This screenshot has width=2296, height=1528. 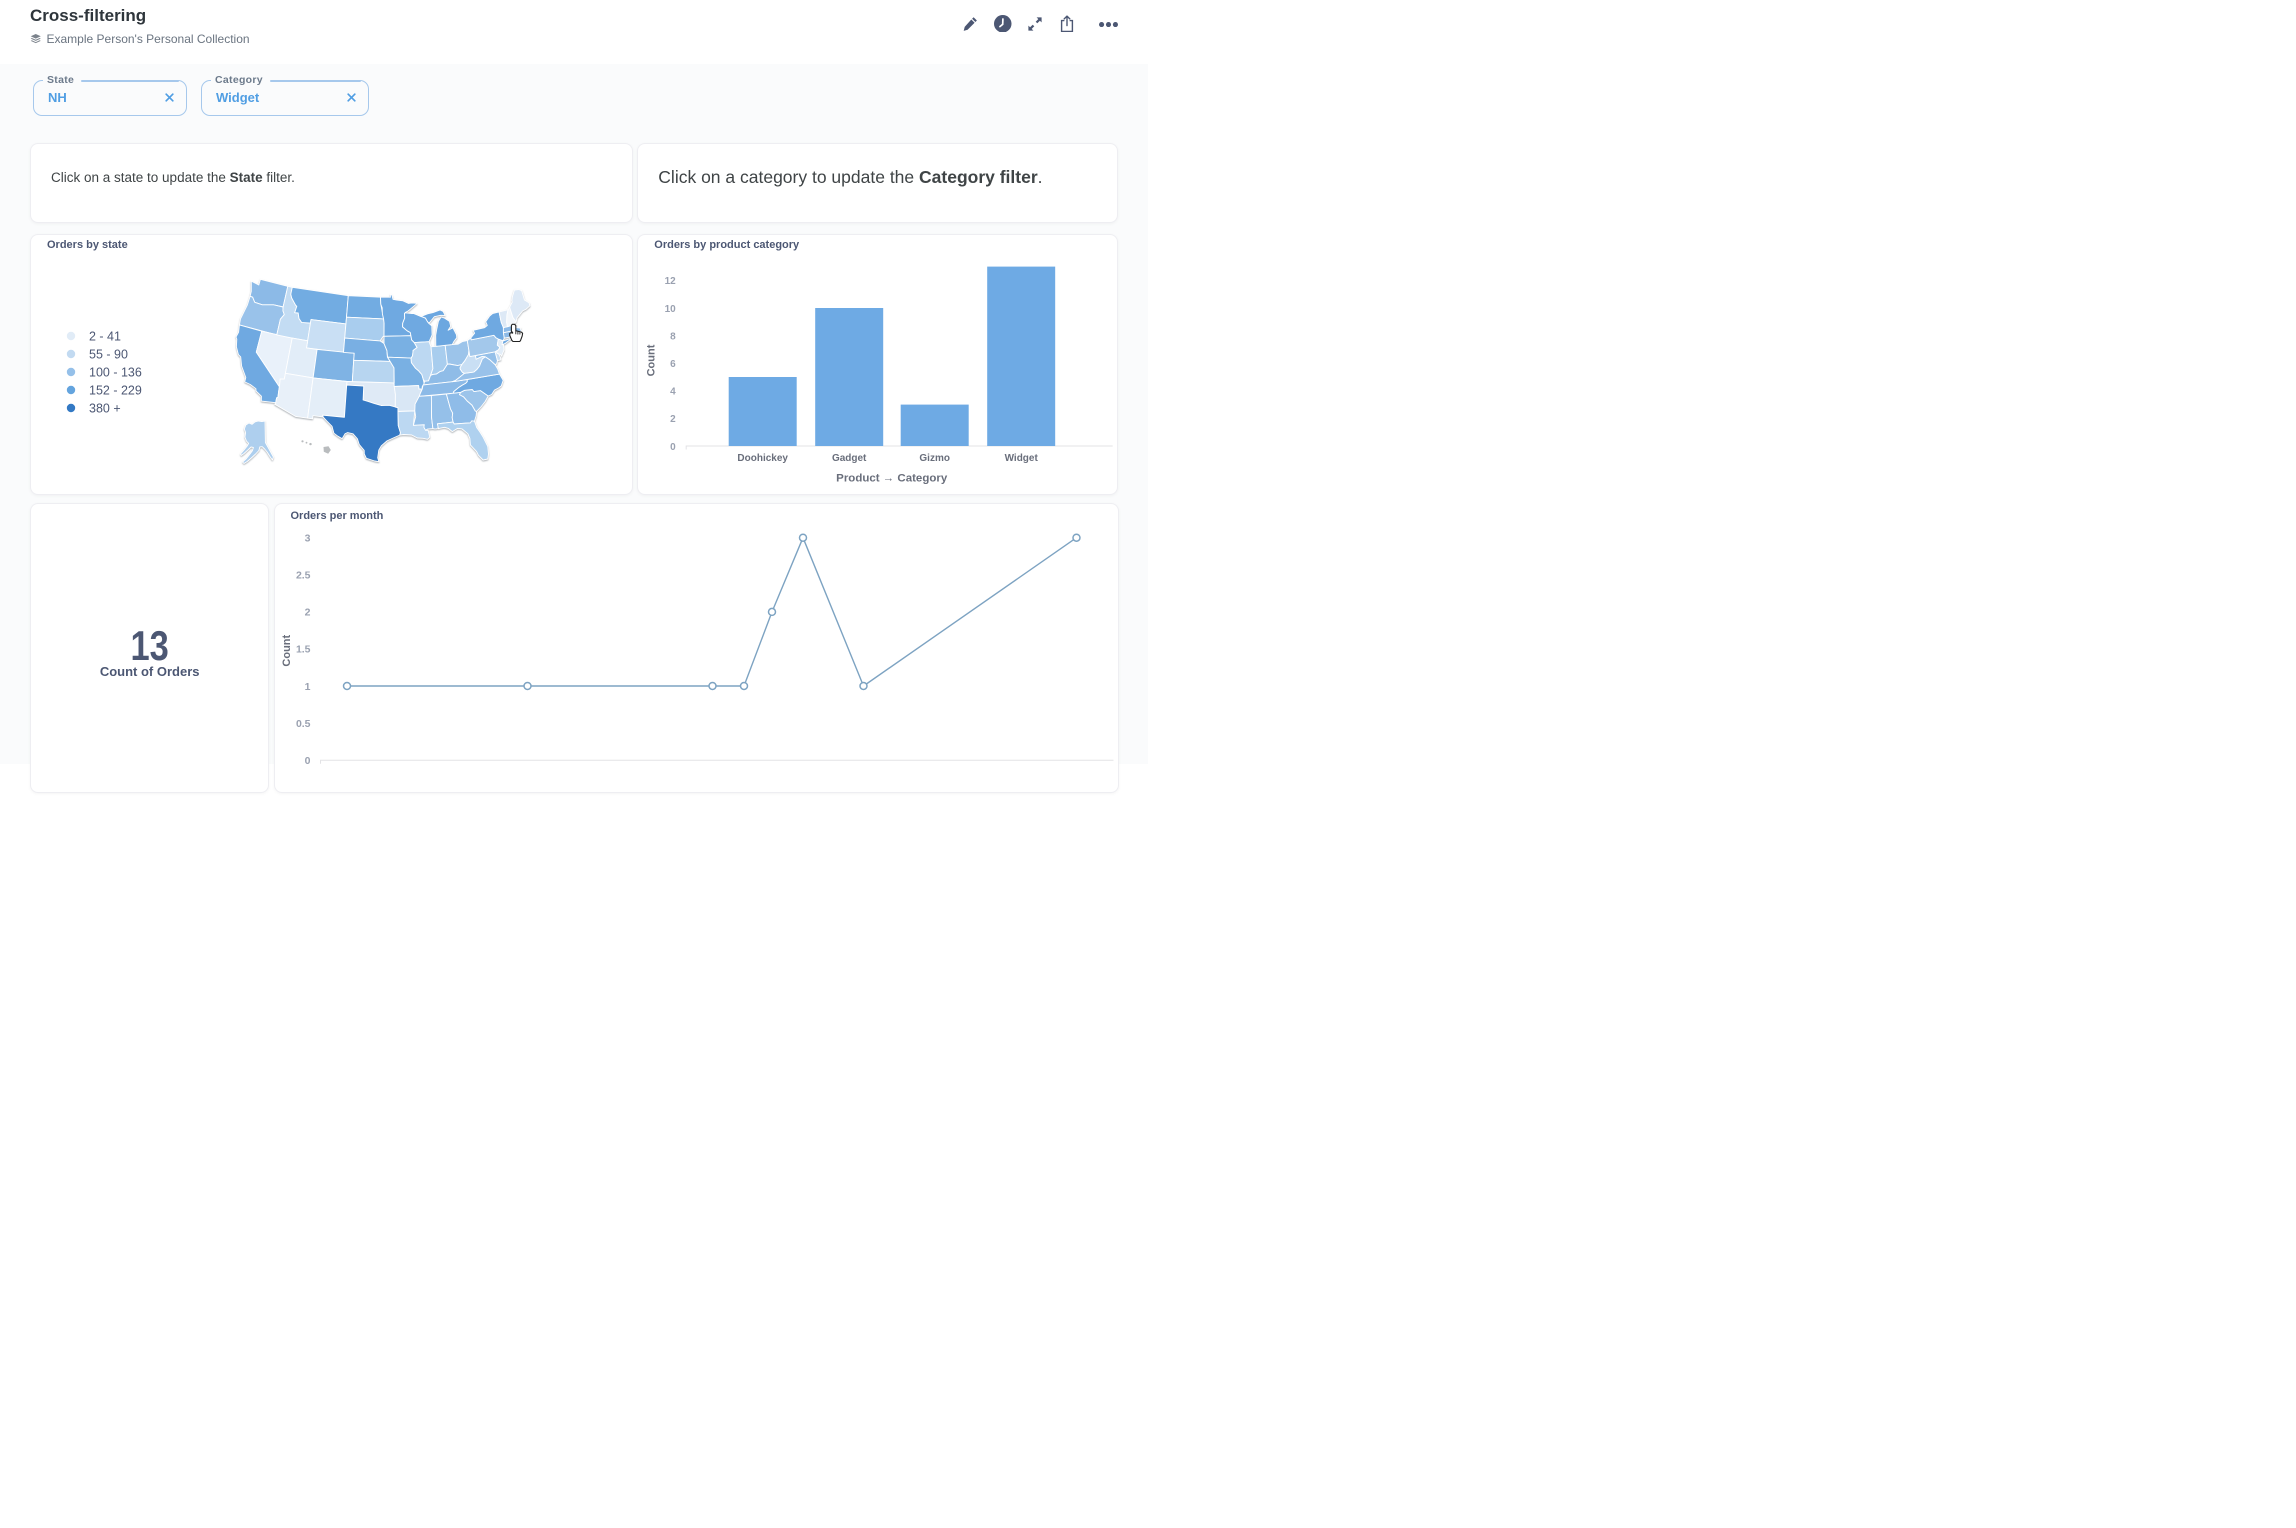 I want to click on svg-text: Widget, so click(x=1022, y=457).